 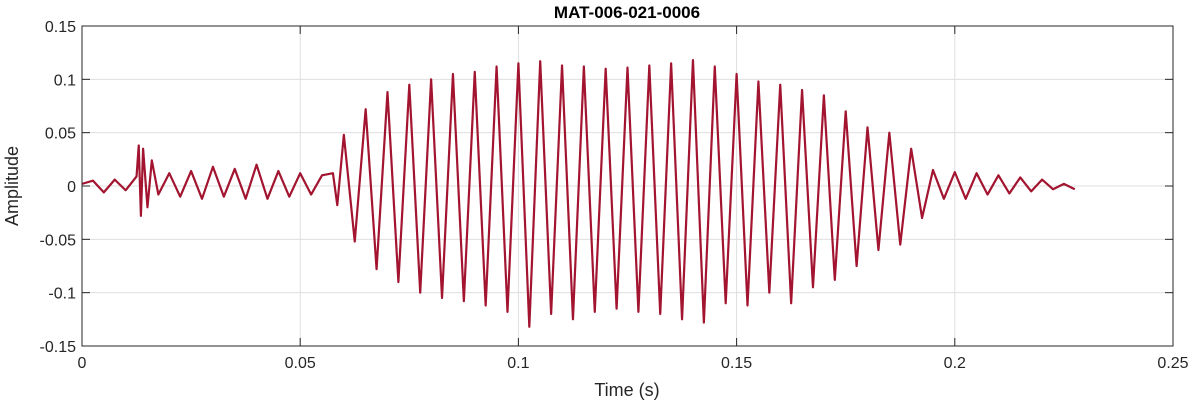 I want to click on x-tick-label: 0, so click(x=82, y=363).